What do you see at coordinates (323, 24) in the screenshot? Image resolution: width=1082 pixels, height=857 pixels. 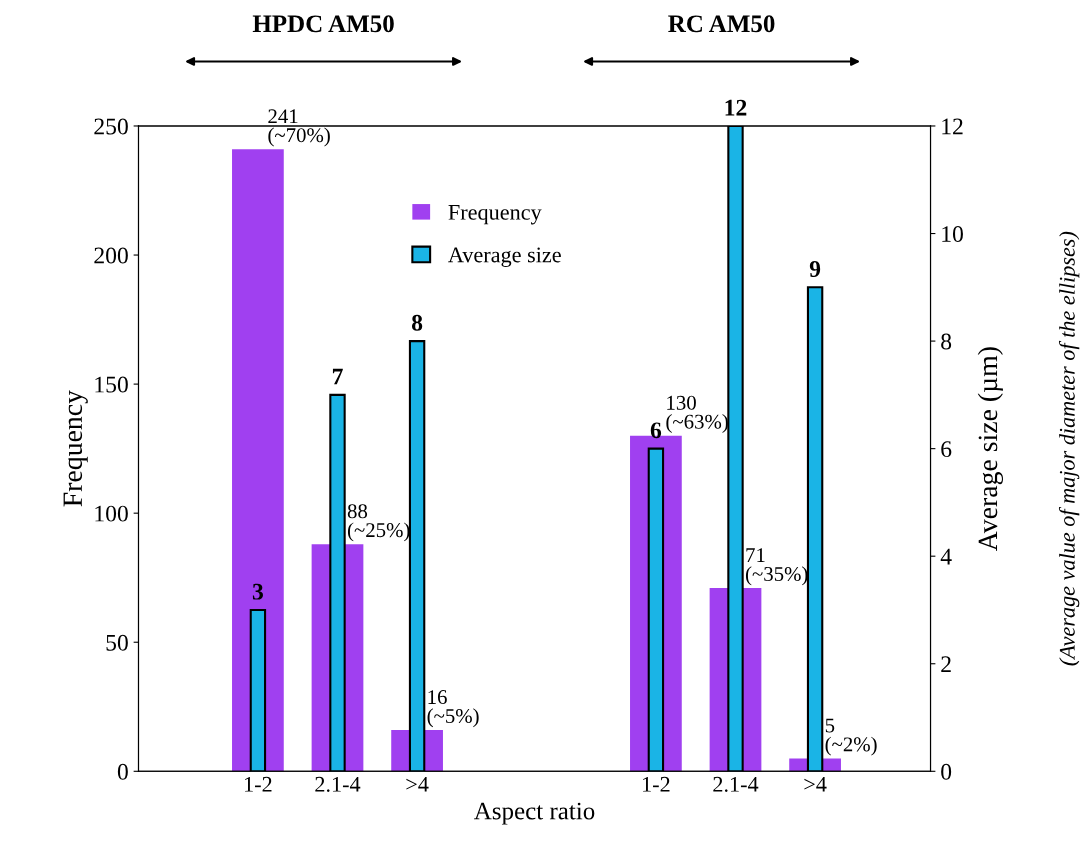 I see `text: HPDC AM50` at bounding box center [323, 24].